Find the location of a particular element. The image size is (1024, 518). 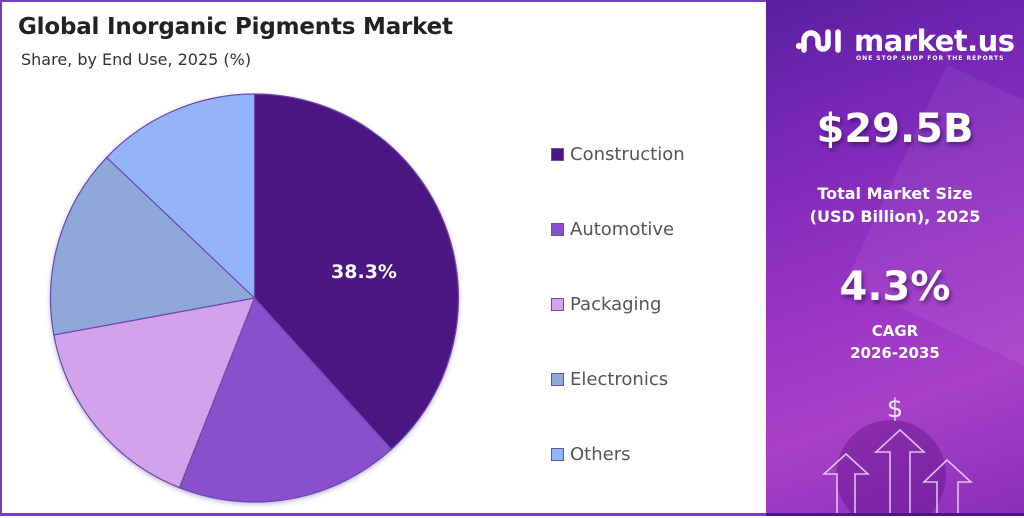

brand-name: market.us is located at coordinates (934, 41).